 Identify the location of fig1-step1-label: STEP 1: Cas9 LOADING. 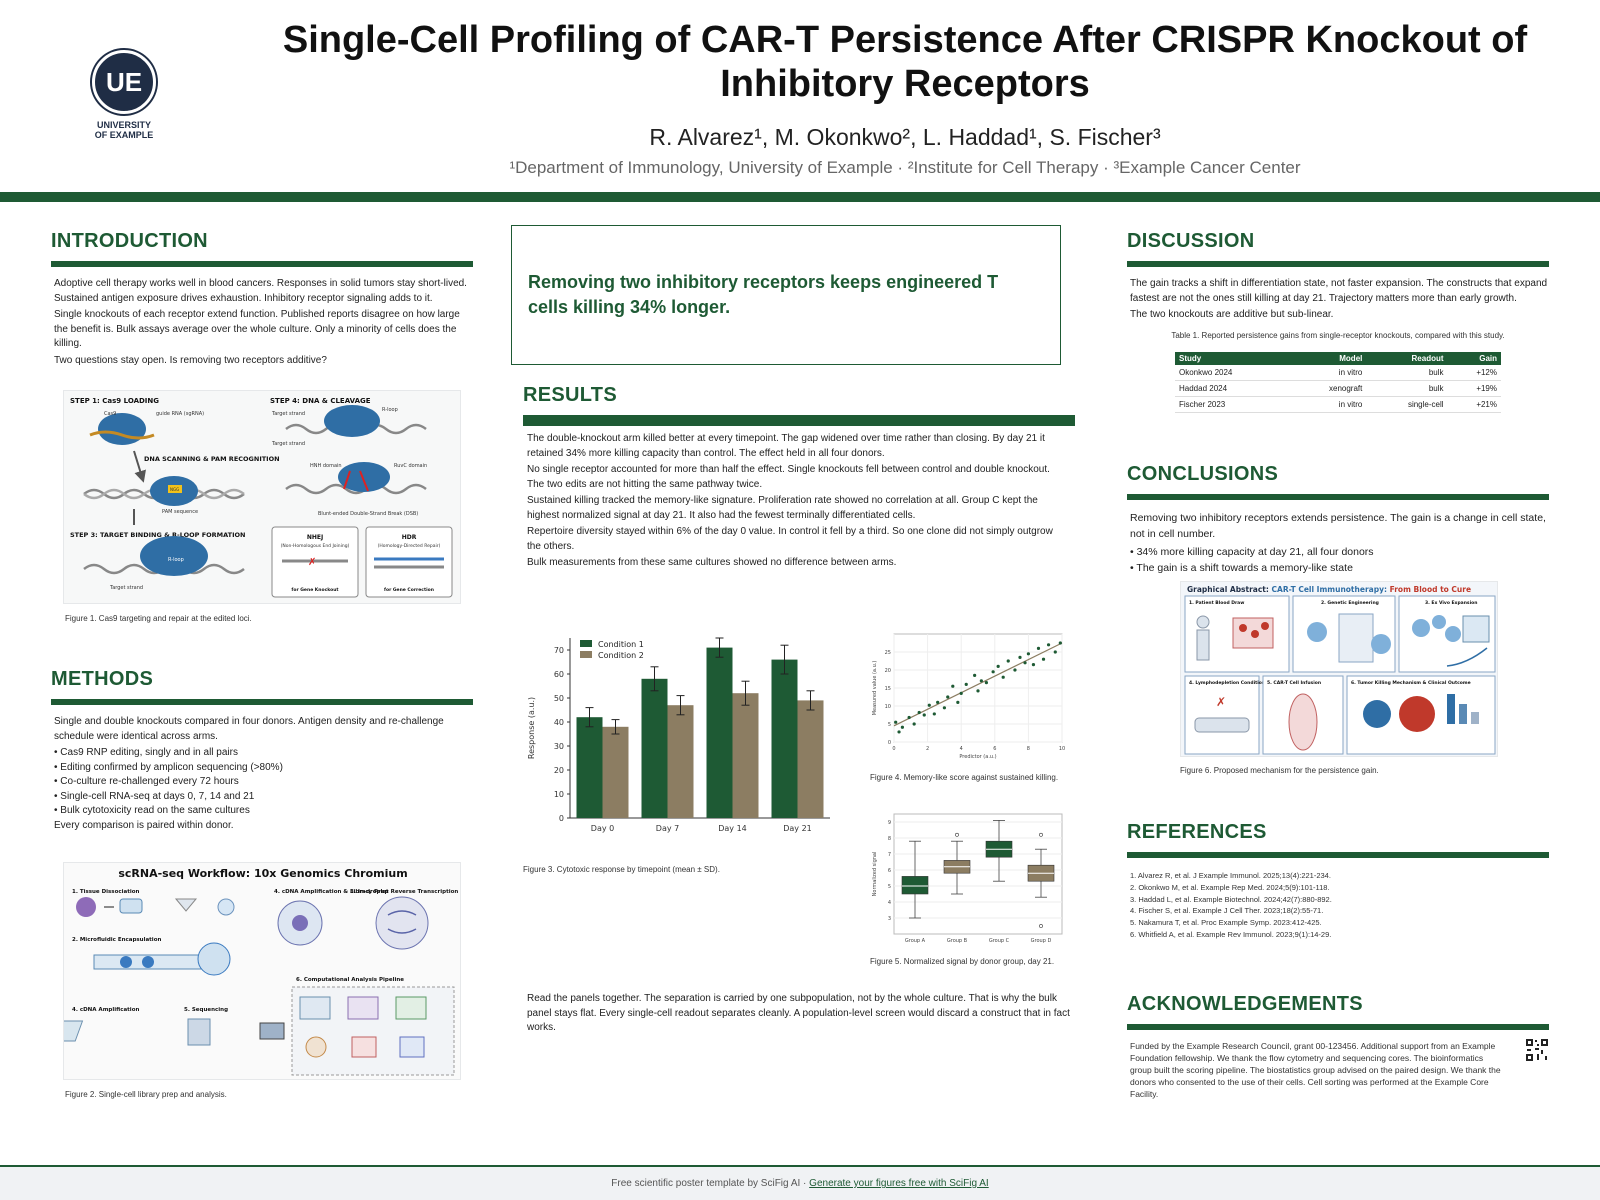
(114, 401).